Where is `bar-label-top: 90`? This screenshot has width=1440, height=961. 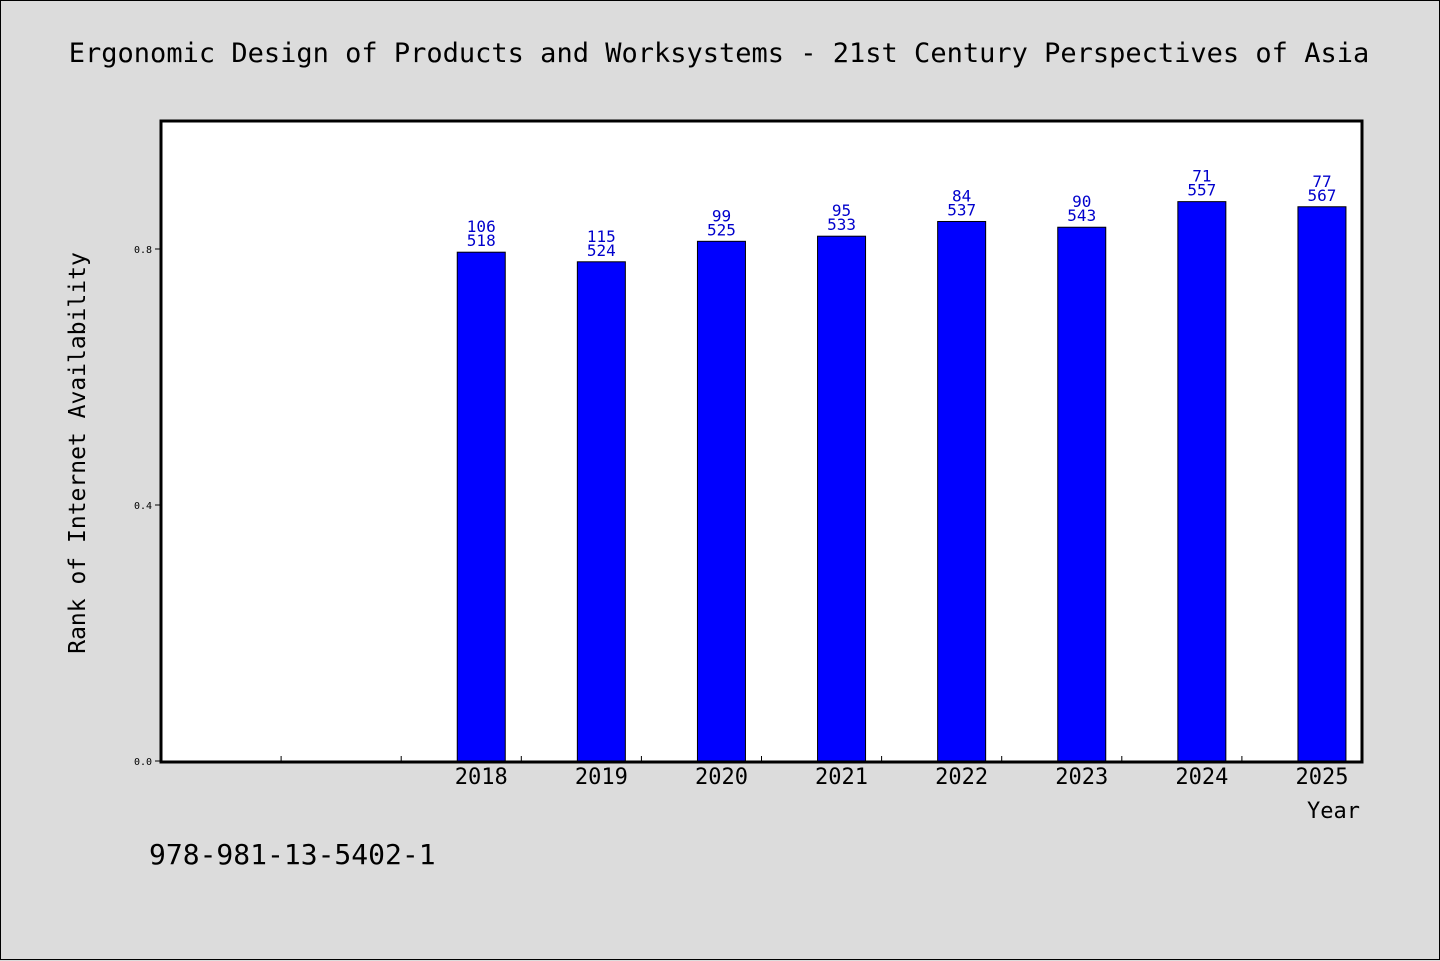
bar-label-top: 90 is located at coordinates (1081, 201).